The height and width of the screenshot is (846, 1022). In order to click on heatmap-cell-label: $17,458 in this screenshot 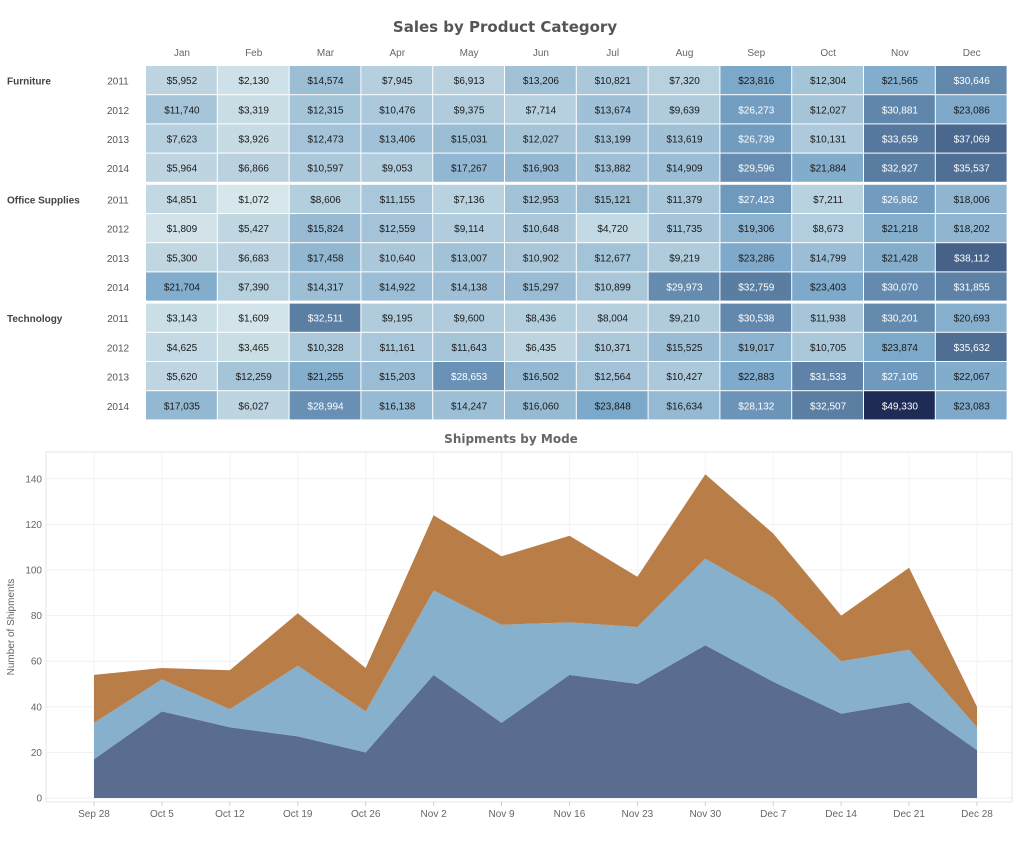, I will do `click(325, 258)`.